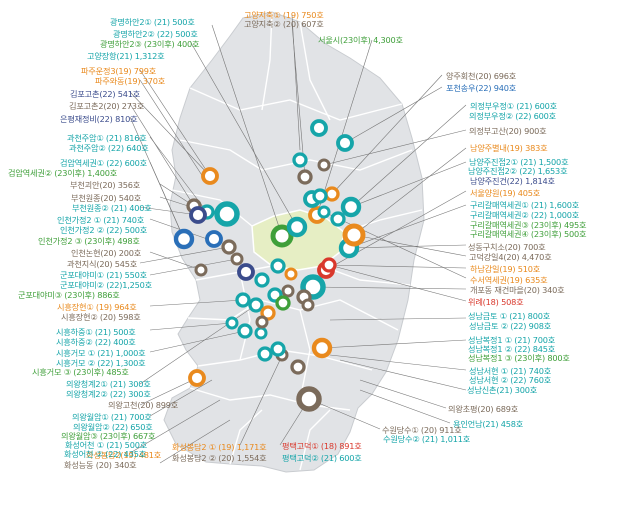 This screenshot has height=508, width=621. Describe the element at coordinates (509, 280) in the screenshot. I see `site-label: 수서역세권(19) 635호` at that location.